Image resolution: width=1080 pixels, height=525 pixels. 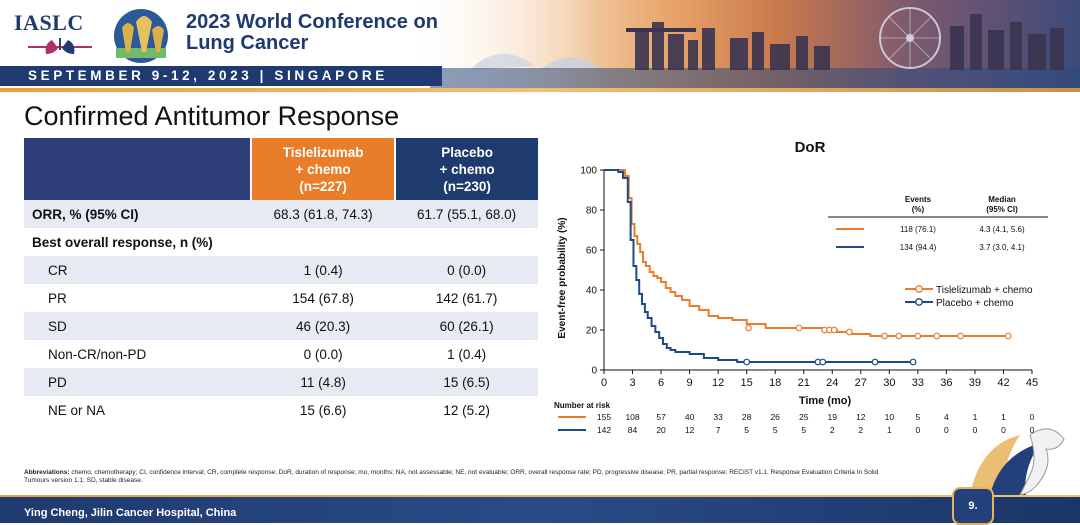 I want to click on header-tislelizumab: Tislelizumab + chemo (n=227), so click(x=322, y=169).